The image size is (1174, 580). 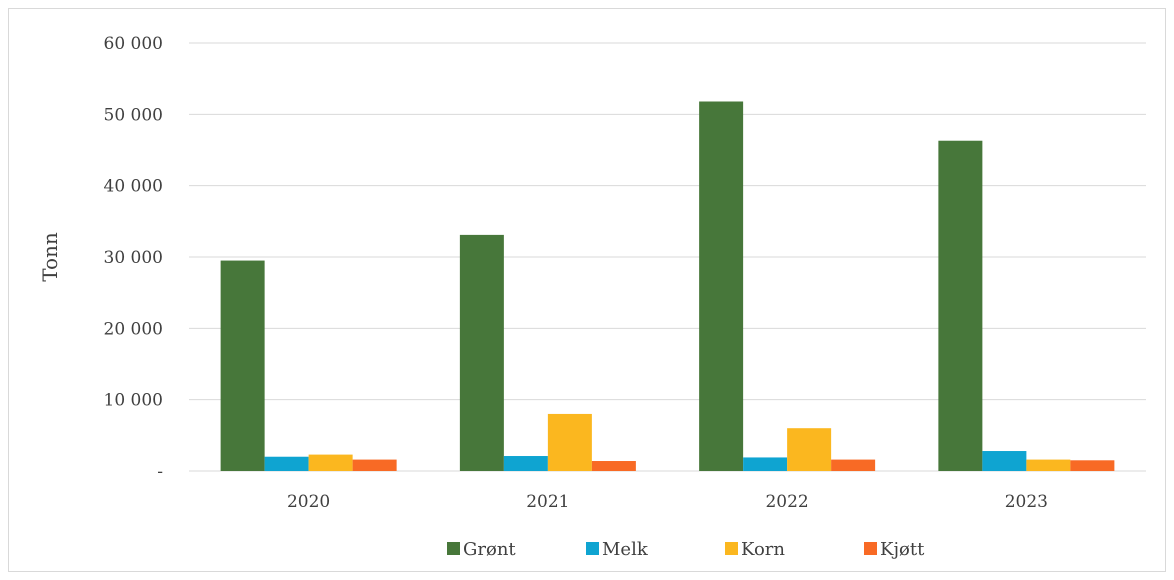 What do you see at coordinates (1026, 502) in the screenshot?
I see `x-tick-label: 2023` at bounding box center [1026, 502].